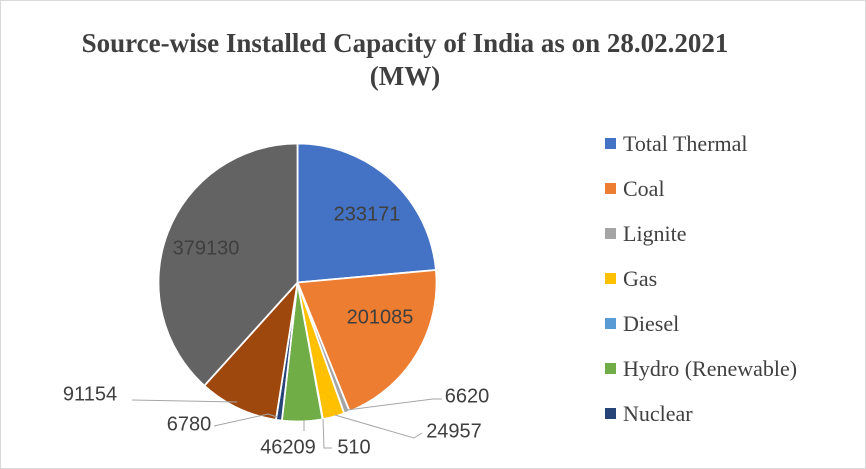 Image resolution: width=866 pixels, height=469 pixels. Describe the element at coordinates (701, 233) in the screenshot. I see `legend-item-lignite: Lignite` at that location.